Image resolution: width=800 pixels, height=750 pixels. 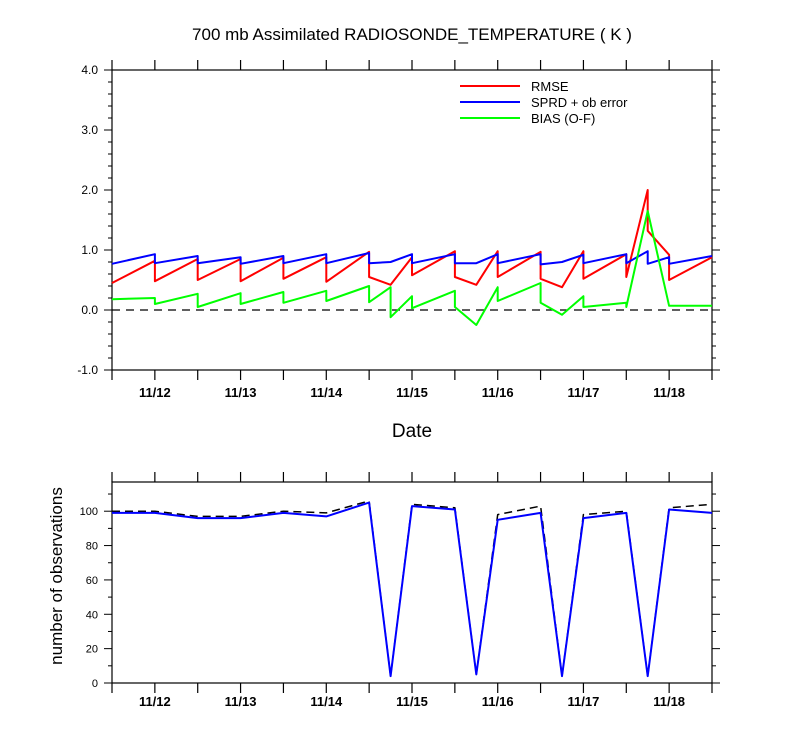 What do you see at coordinates (579, 102) in the screenshot?
I see `legend-label: SPRD + ob error` at bounding box center [579, 102].